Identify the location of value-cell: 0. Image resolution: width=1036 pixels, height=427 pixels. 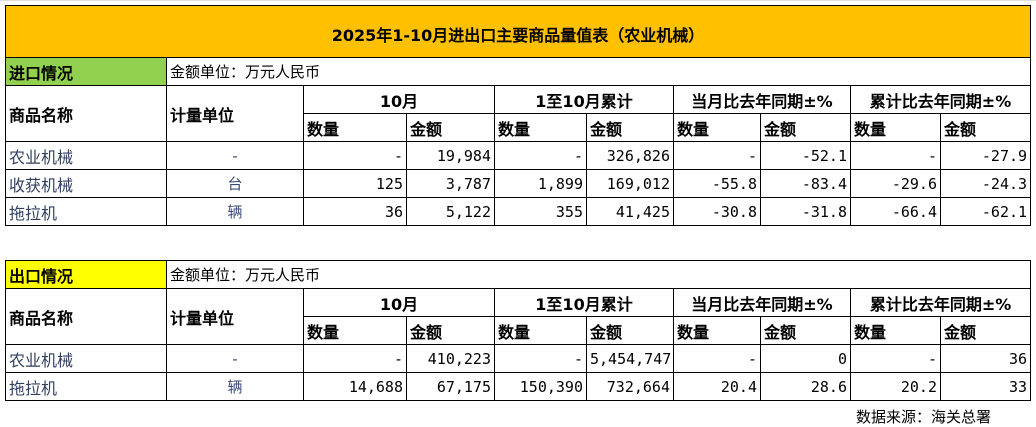
(805, 358).